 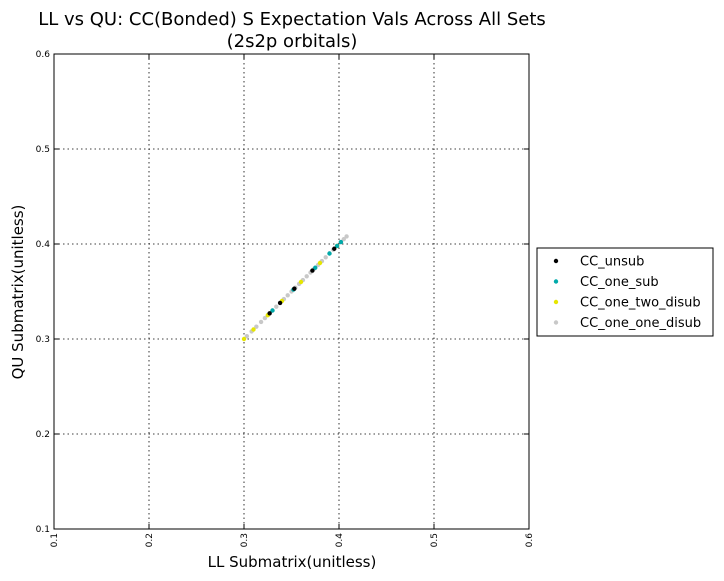 I want to click on legend-label-CC_one_two_disub: CC_one_two_disub, so click(x=640, y=303).